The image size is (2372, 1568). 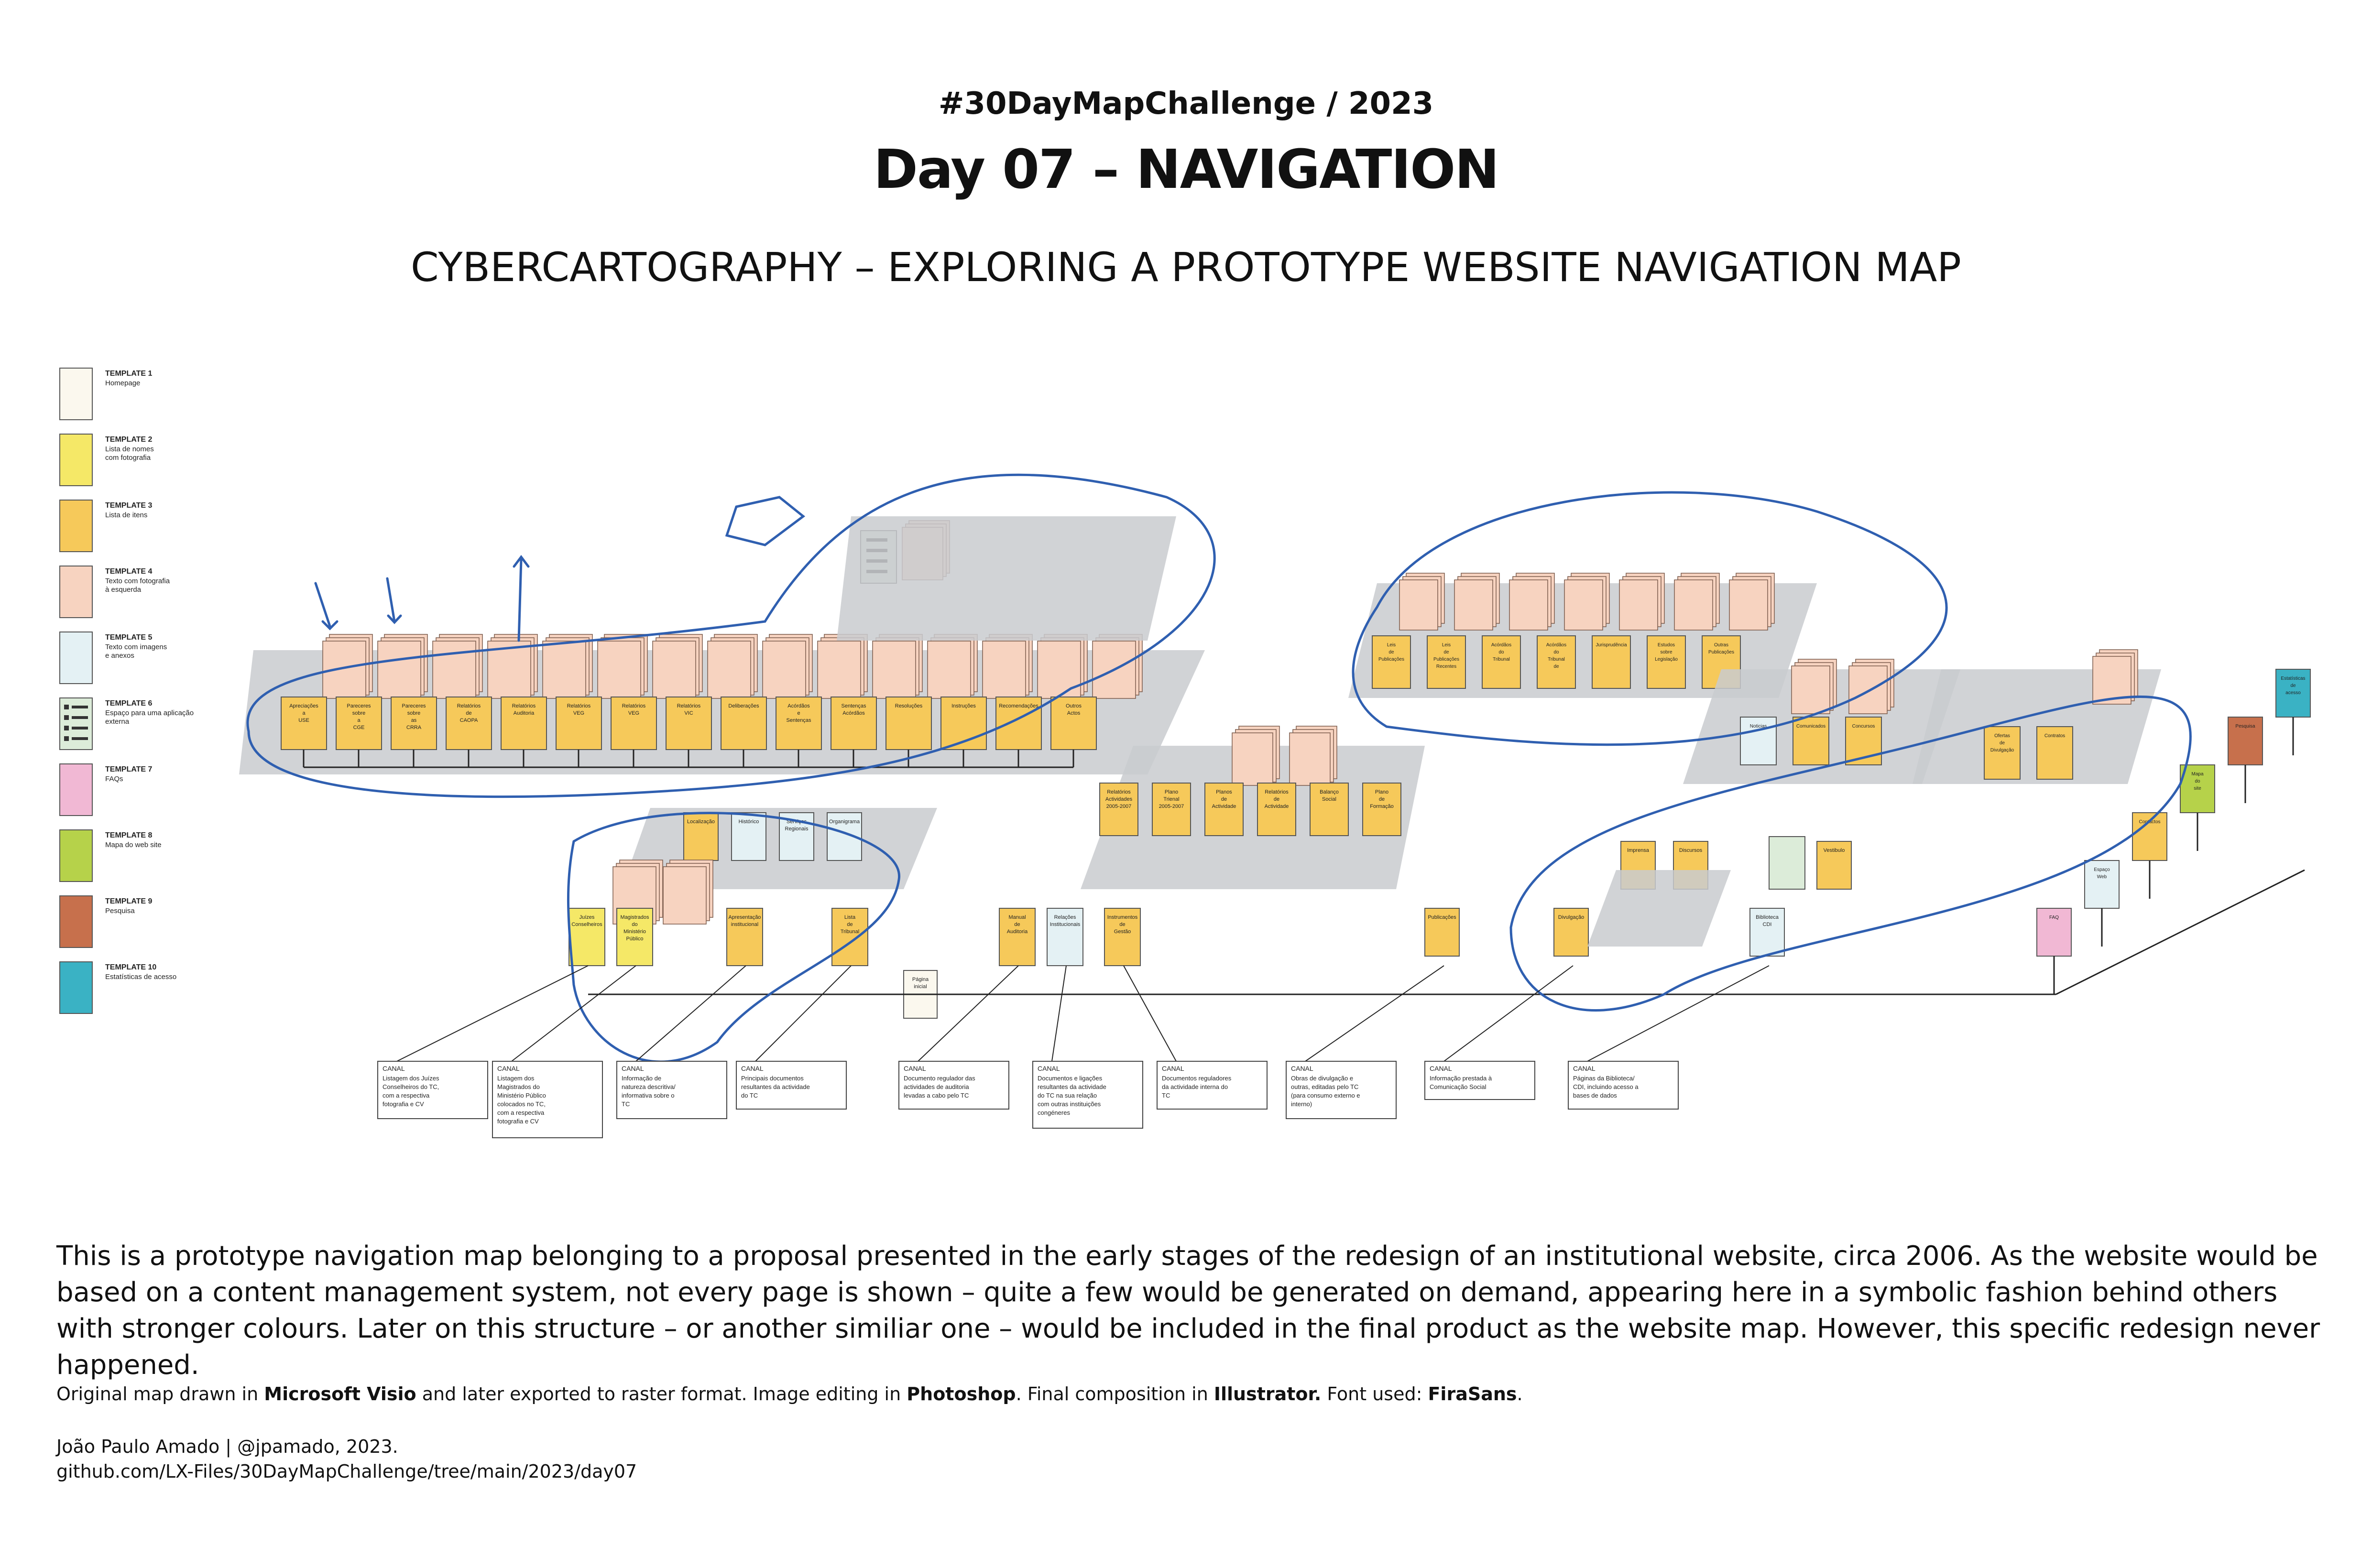 What do you see at coordinates (1322, 1078) in the screenshot?
I see `canal-note-text: Obras de divulgação e` at bounding box center [1322, 1078].